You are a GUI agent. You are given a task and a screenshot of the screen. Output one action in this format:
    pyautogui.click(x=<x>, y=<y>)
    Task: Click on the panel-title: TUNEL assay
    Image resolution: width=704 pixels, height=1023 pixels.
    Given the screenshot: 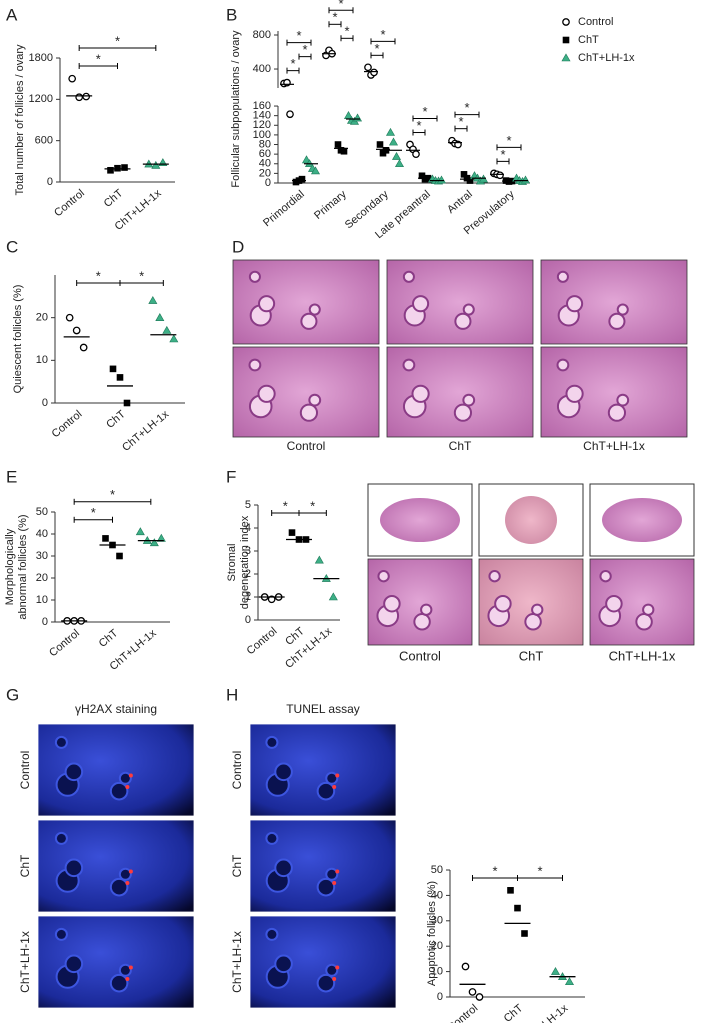 What is the action you would take?
    pyautogui.click(x=323, y=709)
    